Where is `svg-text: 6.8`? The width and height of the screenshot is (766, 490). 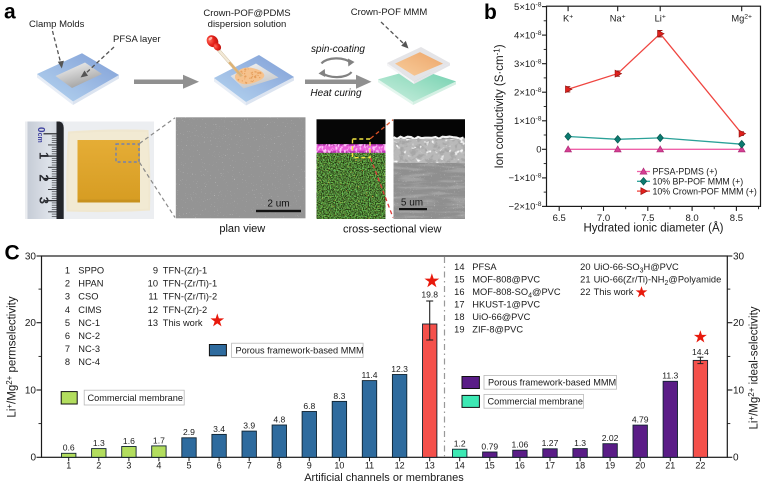 svg-text: 6.8 is located at coordinates (309, 406).